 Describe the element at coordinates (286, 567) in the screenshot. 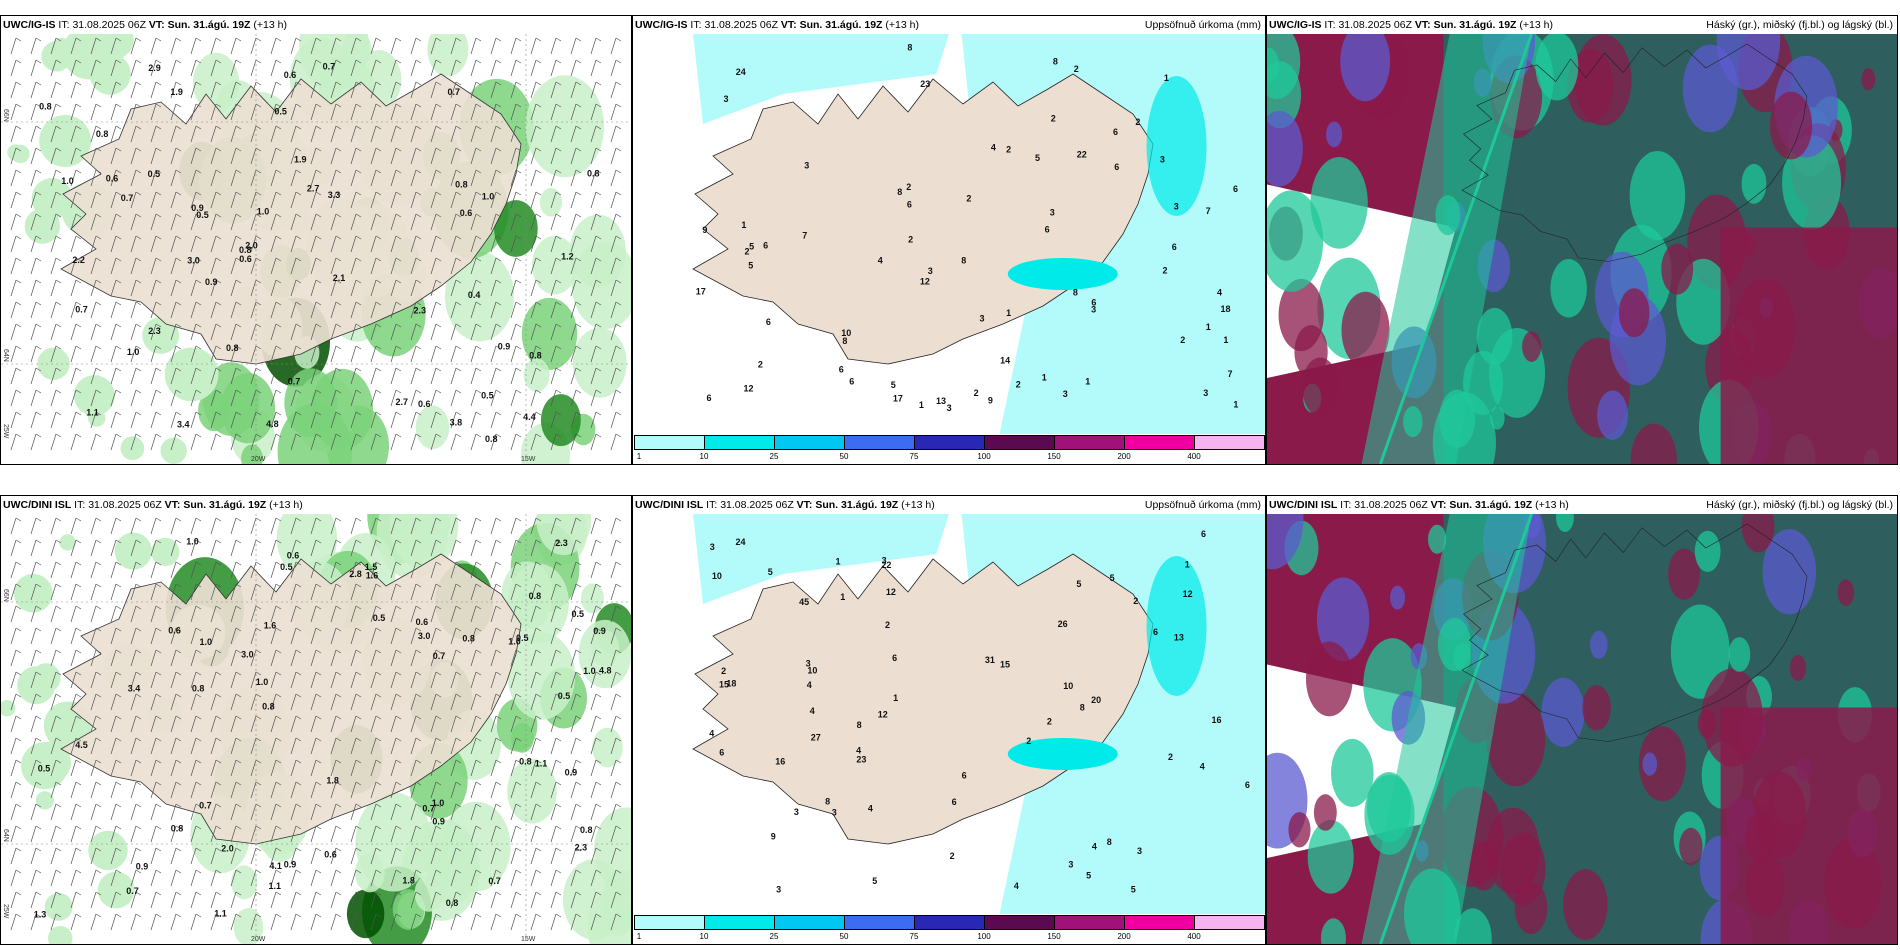

I see `value-label: 0.5` at that location.